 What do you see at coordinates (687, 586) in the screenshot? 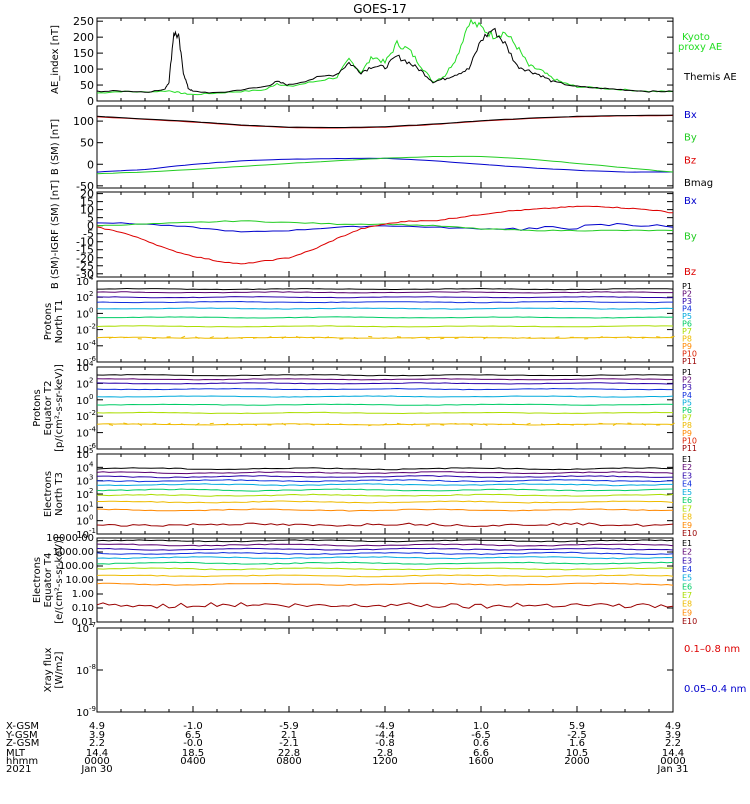
I see `legend-e6: E6` at bounding box center [687, 586].